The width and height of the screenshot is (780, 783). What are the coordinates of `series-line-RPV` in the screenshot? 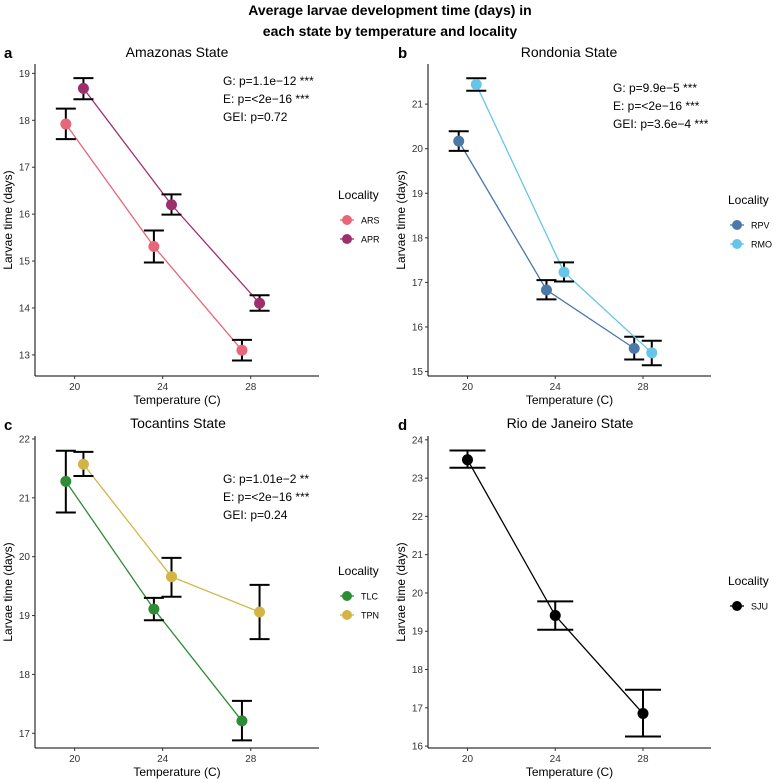 It's located at (546, 244).